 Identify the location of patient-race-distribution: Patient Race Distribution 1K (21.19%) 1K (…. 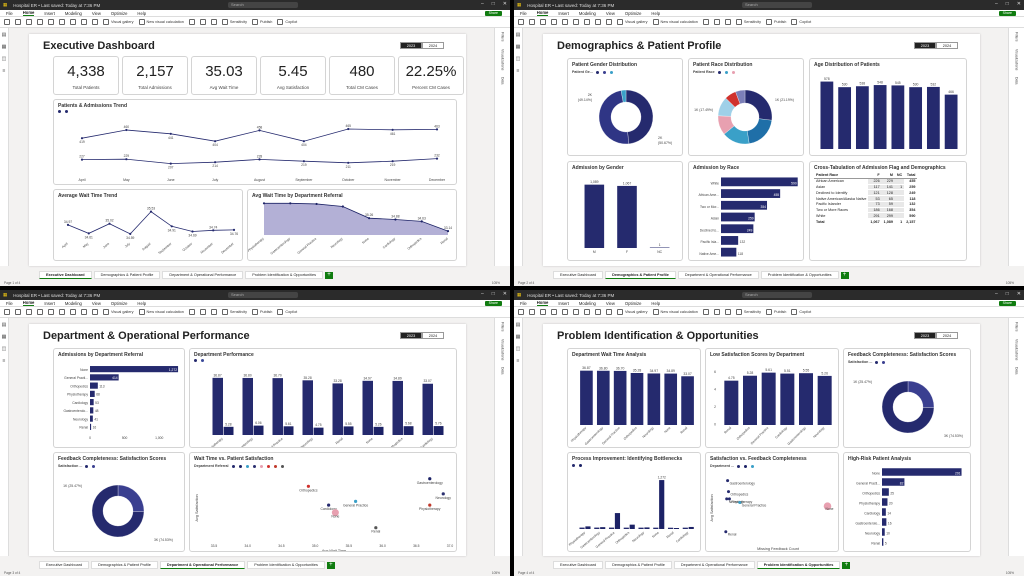
(746, 107).